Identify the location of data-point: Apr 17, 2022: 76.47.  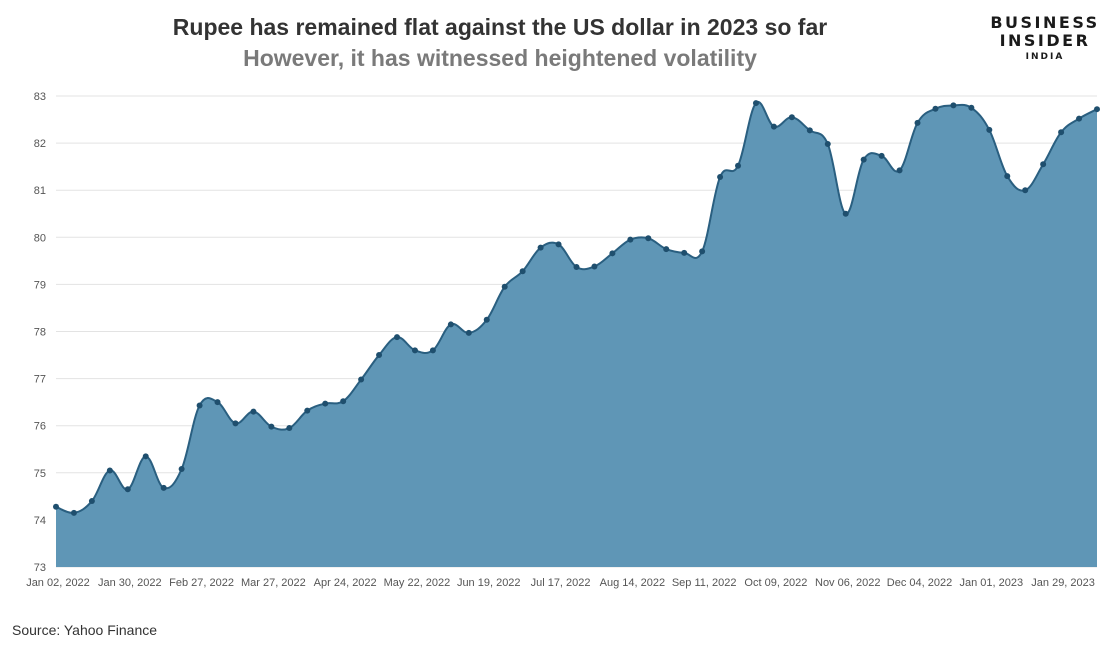
(325, 403).